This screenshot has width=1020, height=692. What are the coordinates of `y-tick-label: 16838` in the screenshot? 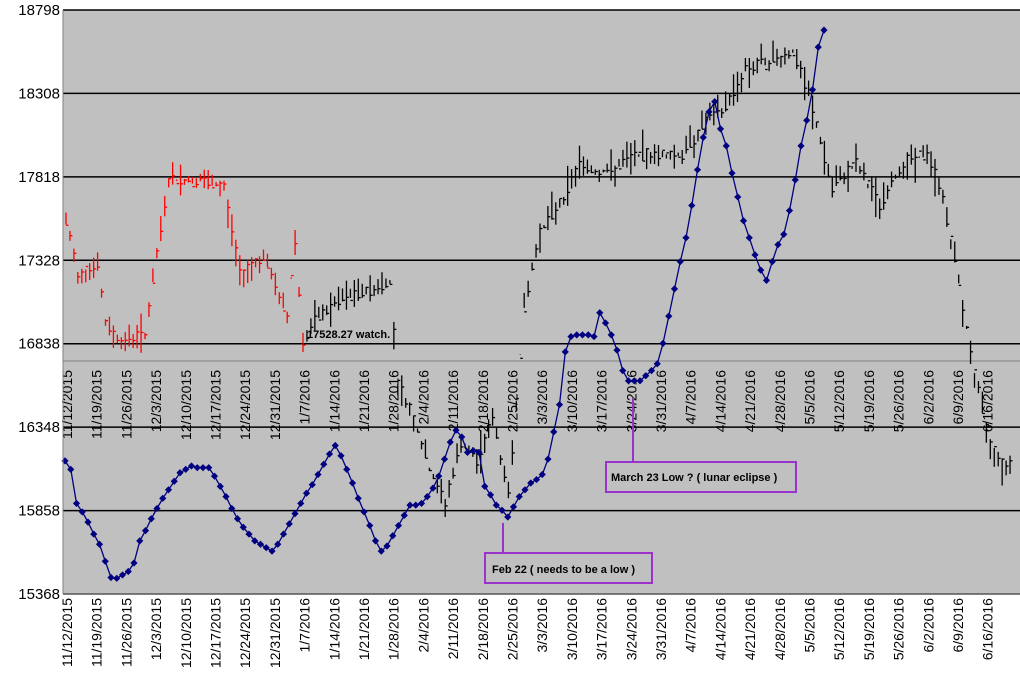 It's located at (39, 344).